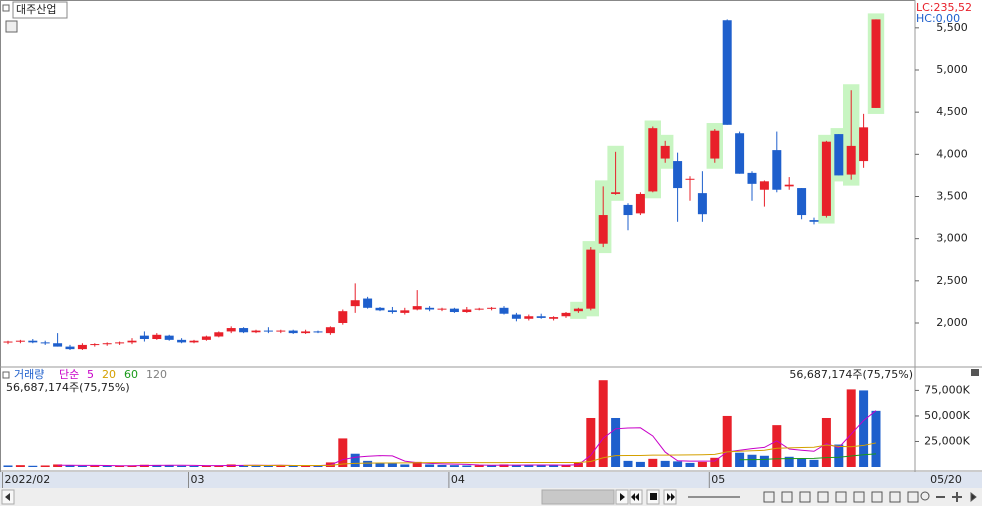 This screenshot has width=982, height=506. Describe the element at coordinates (952, 195) in the screenshot. I see `y-tick-label: 3,500` at that location.